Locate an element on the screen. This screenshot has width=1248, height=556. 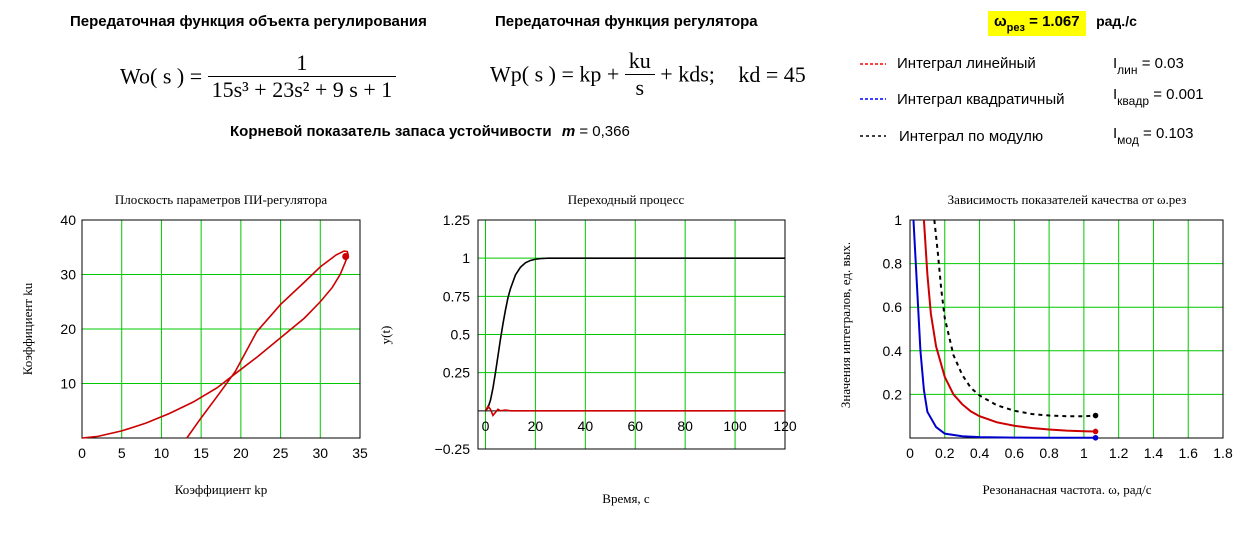
x-tick-label: 1.2 is located at coordinates (1119, 453).